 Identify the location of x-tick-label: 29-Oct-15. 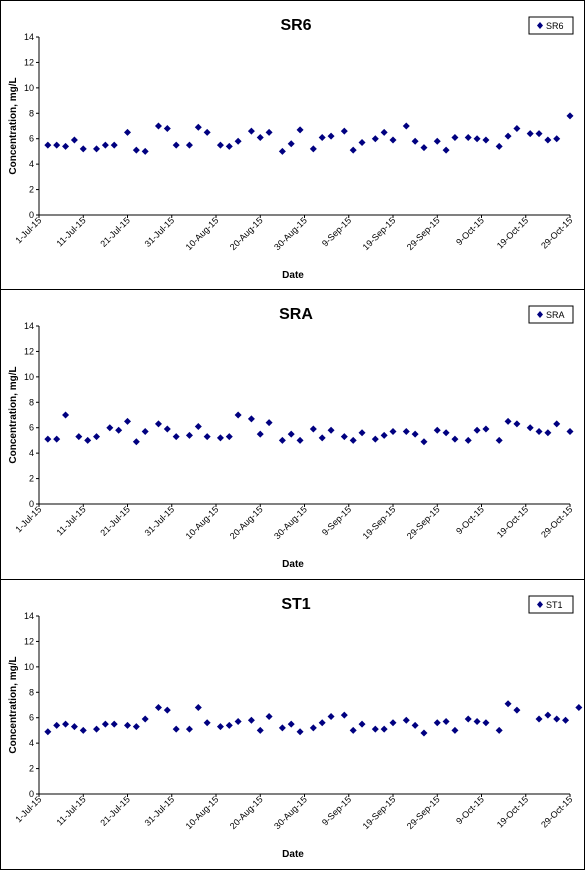
(556, 811).